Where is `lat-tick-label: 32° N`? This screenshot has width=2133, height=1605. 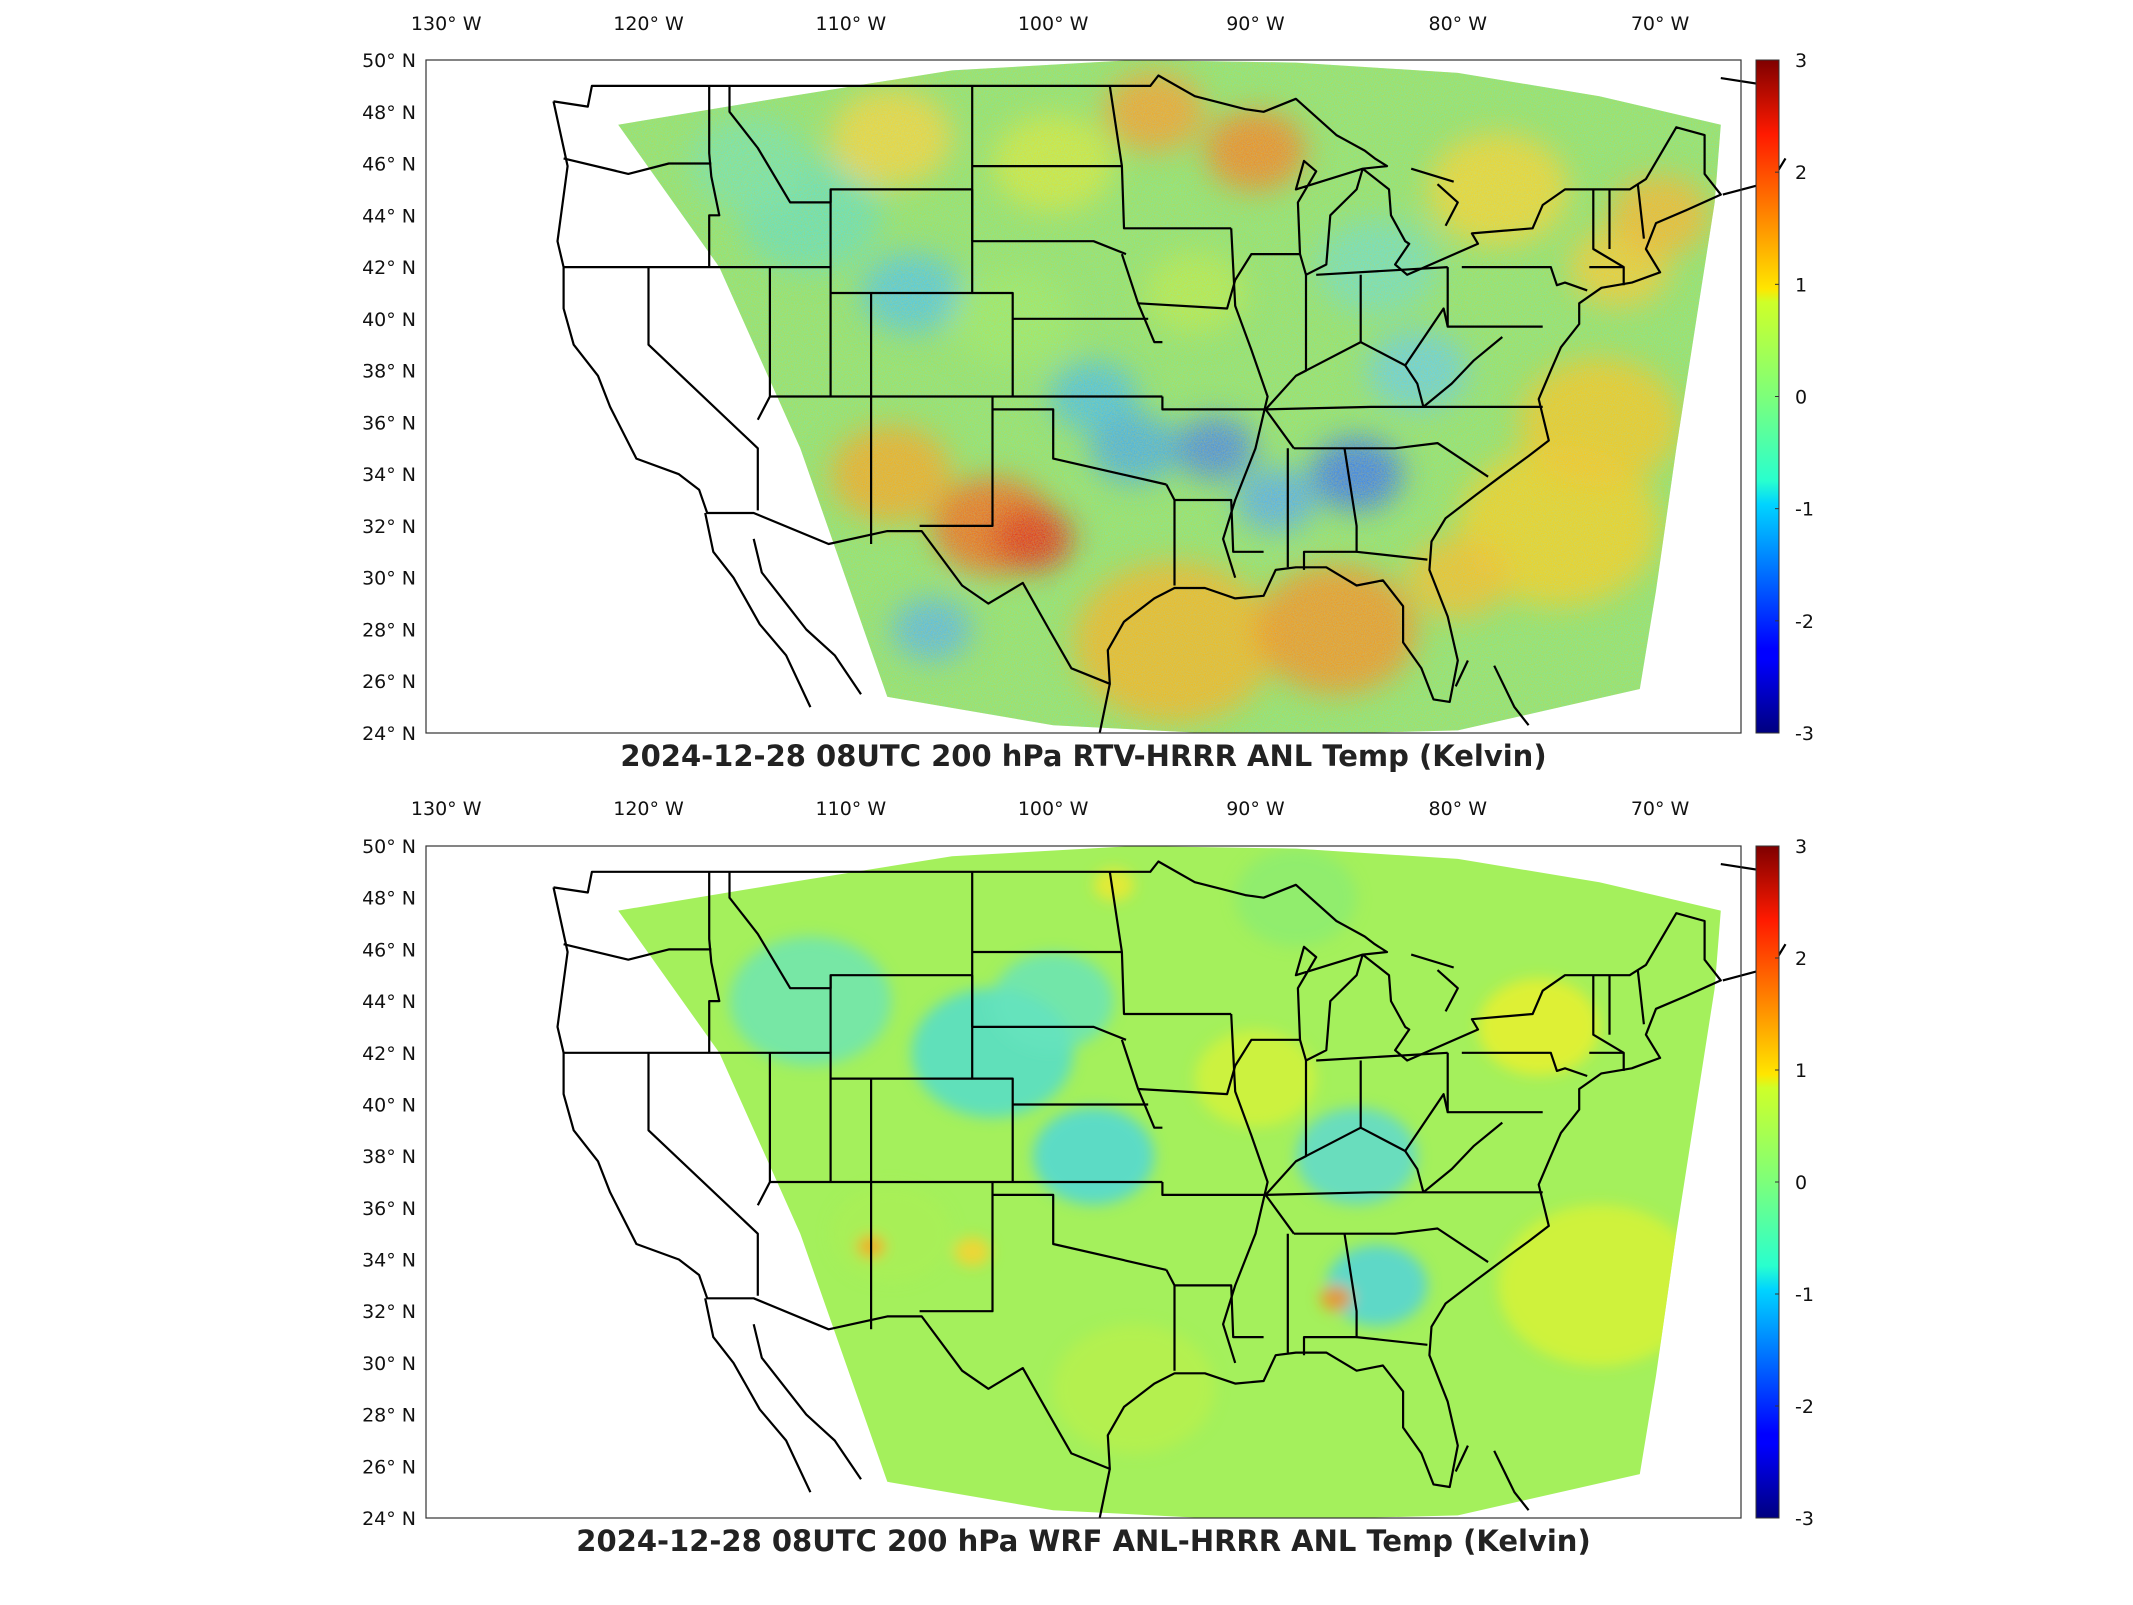
lat-tick-label: 32° N is located at coordinates (389, 1312).